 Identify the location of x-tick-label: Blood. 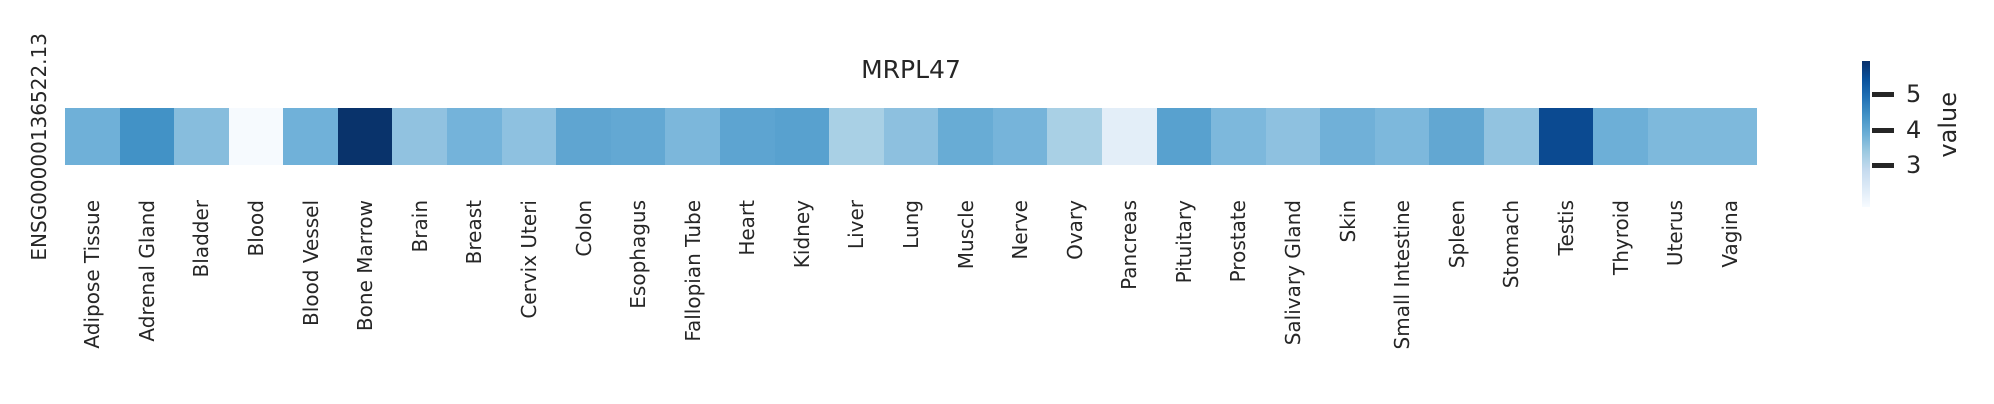
(256, 228).